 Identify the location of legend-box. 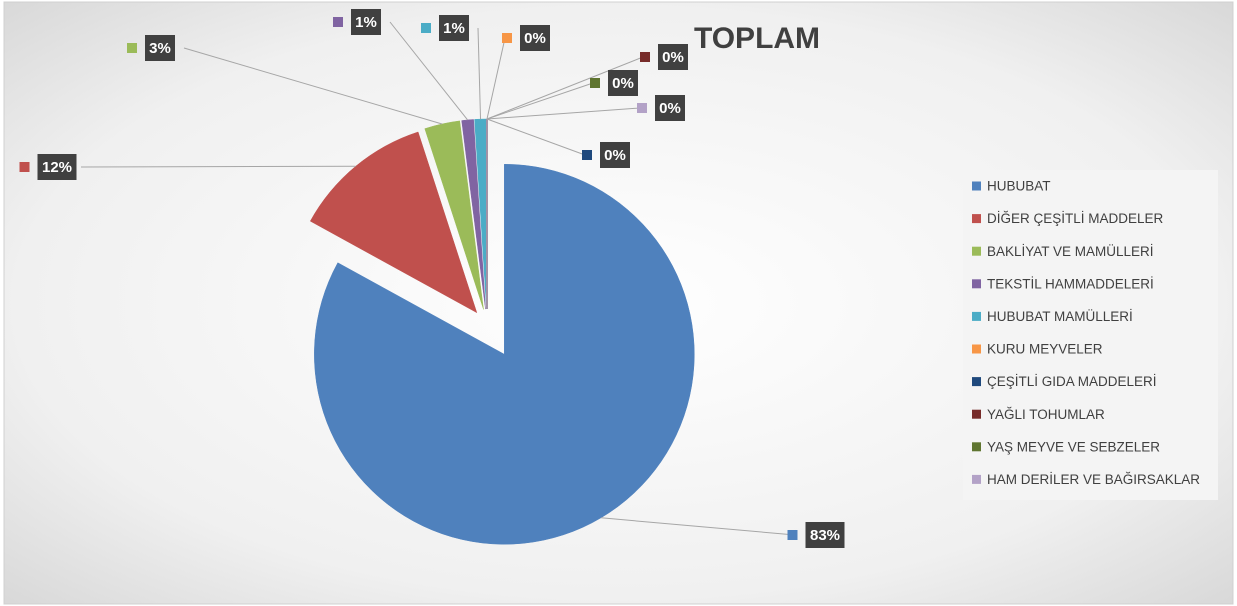
(1090, 335).